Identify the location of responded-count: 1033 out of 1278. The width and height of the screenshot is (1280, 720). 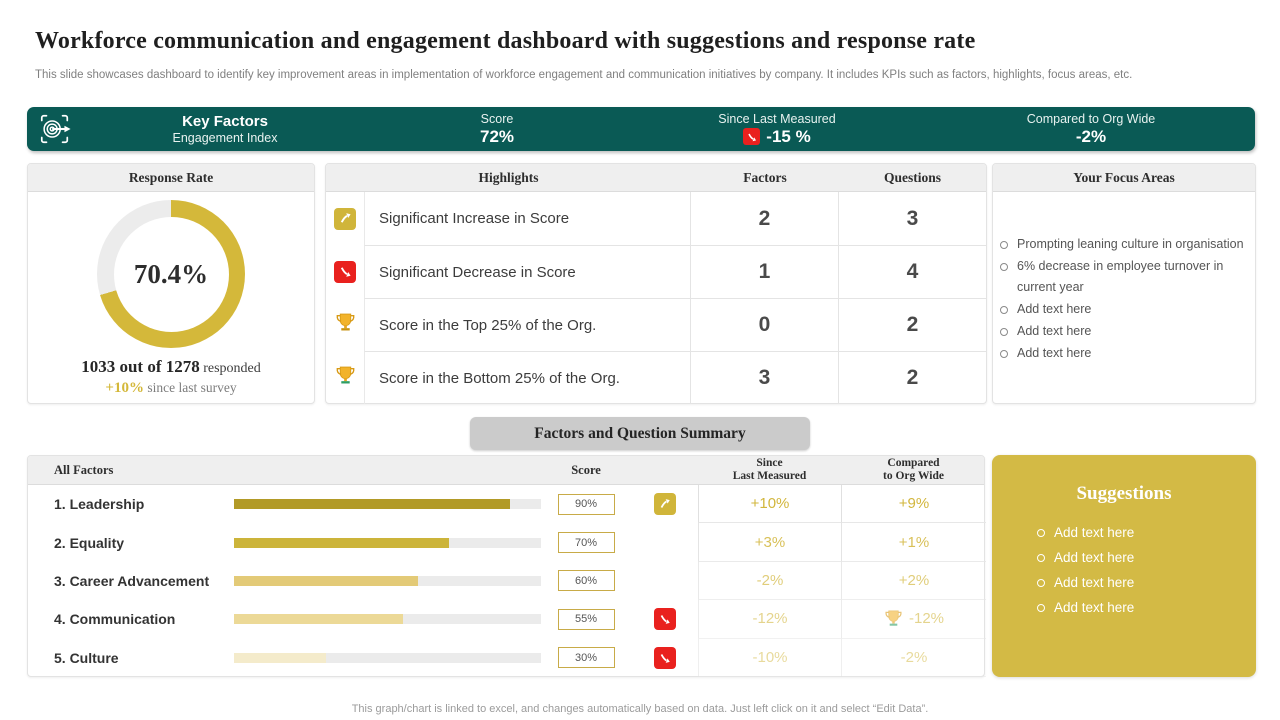
(140, 366).